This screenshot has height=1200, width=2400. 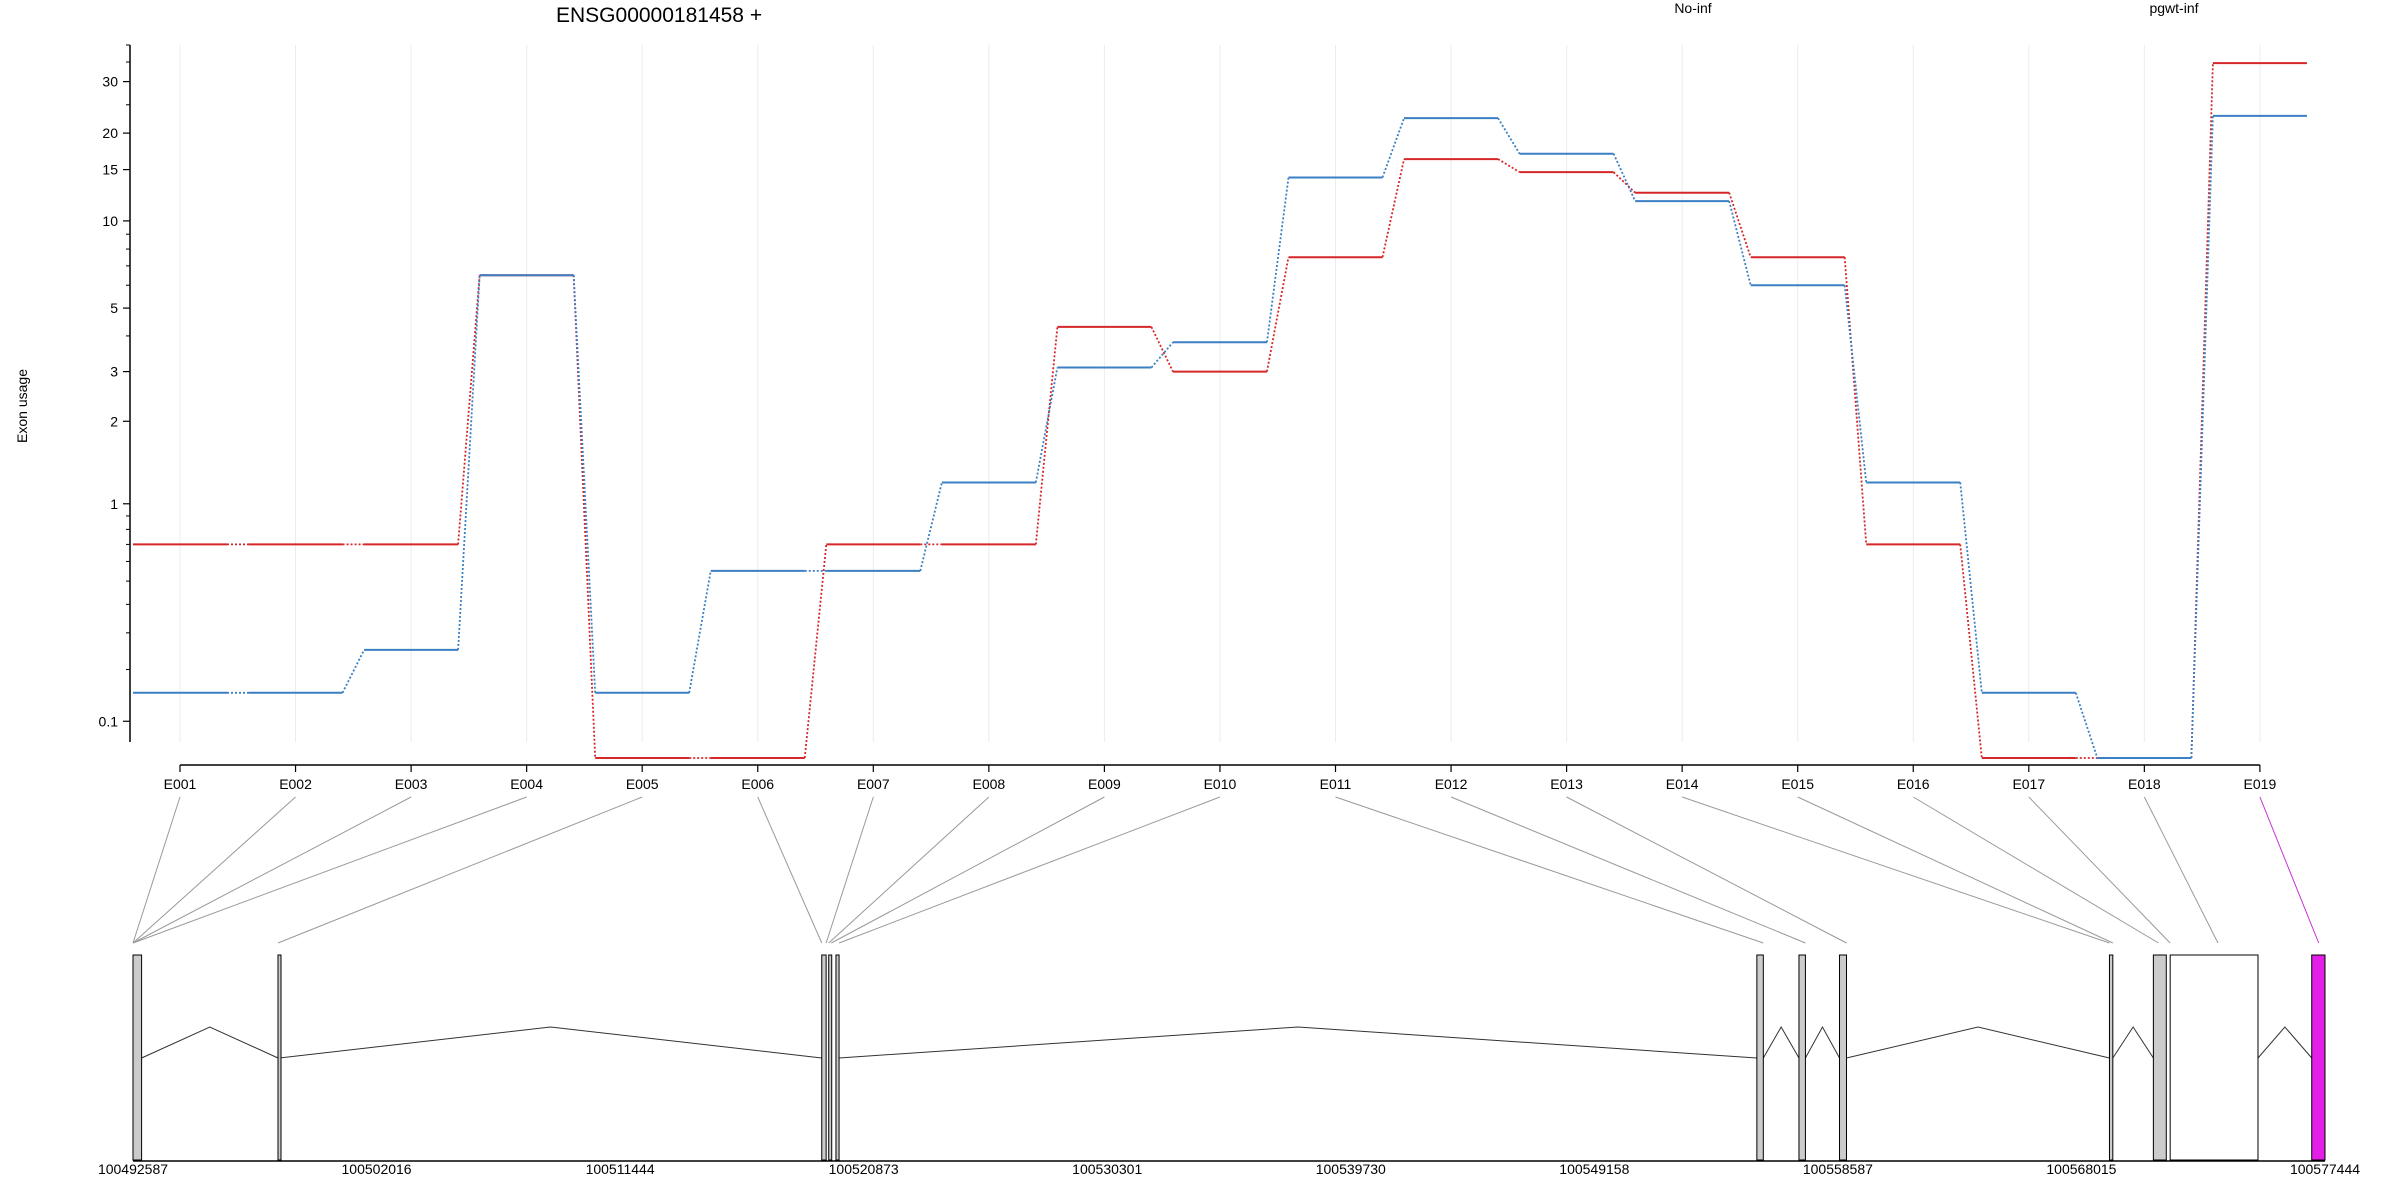 I want to click on exon-map-line-e005, so click(x=460, y=870).